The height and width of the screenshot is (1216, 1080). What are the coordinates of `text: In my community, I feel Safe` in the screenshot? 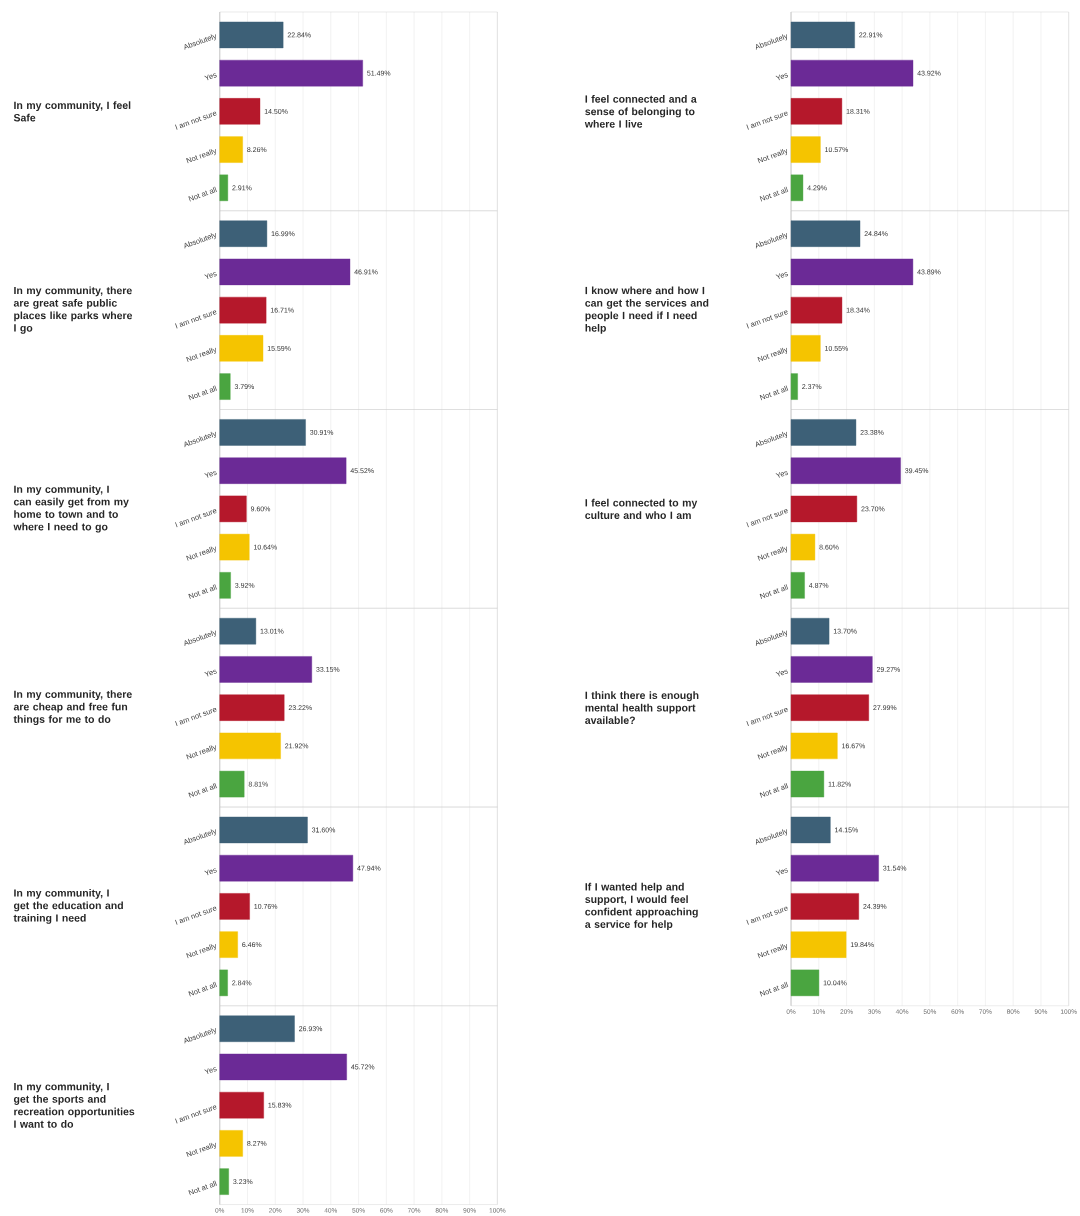 It's located at (72, 111).